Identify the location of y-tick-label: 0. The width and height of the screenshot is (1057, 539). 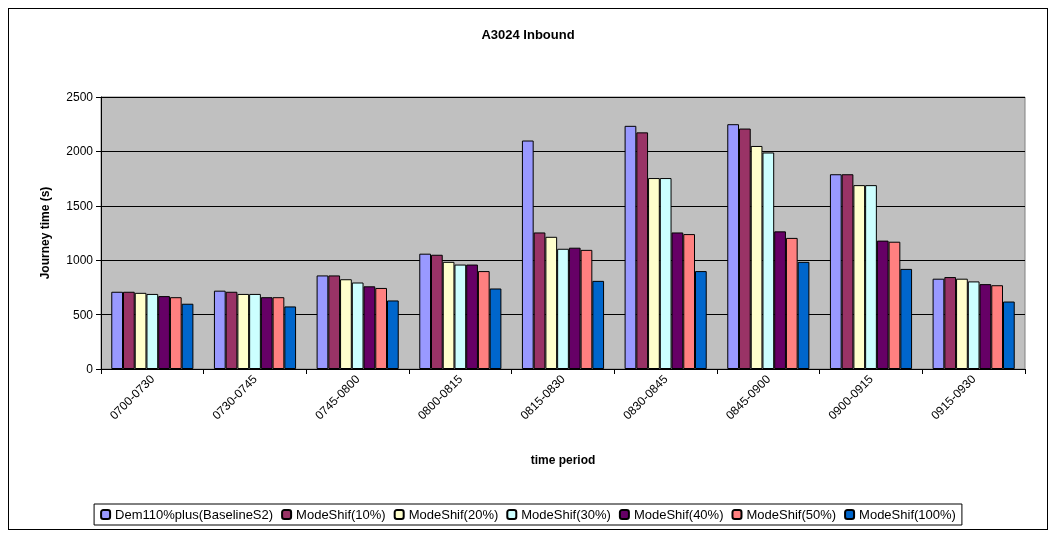
(90, 369).